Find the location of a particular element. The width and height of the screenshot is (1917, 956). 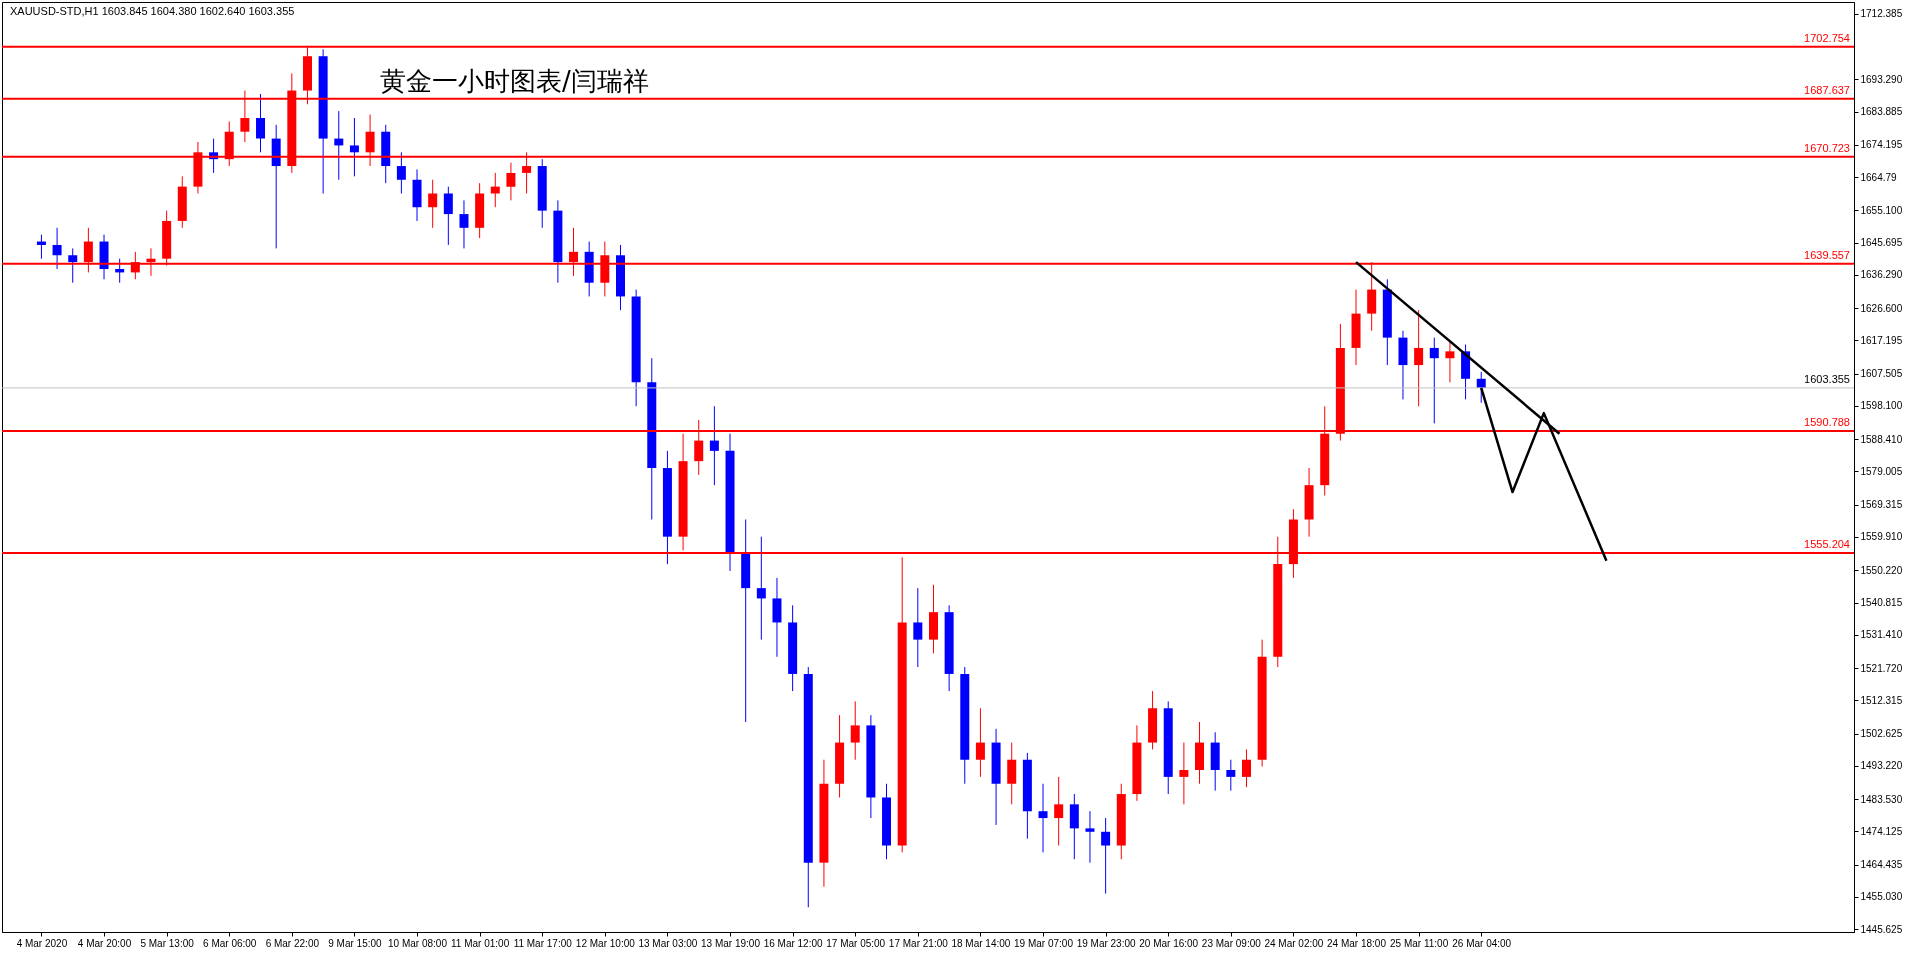

y-tick-label: 1674.195 is located at coordinates (1881, 145).